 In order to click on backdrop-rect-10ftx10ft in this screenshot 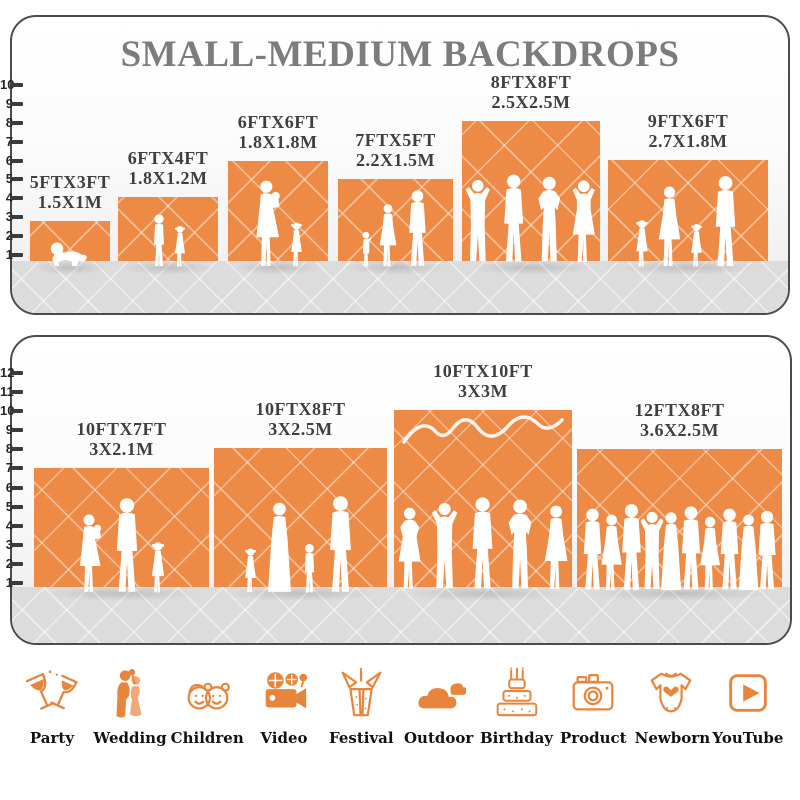, I will do `click(483, 498)`.